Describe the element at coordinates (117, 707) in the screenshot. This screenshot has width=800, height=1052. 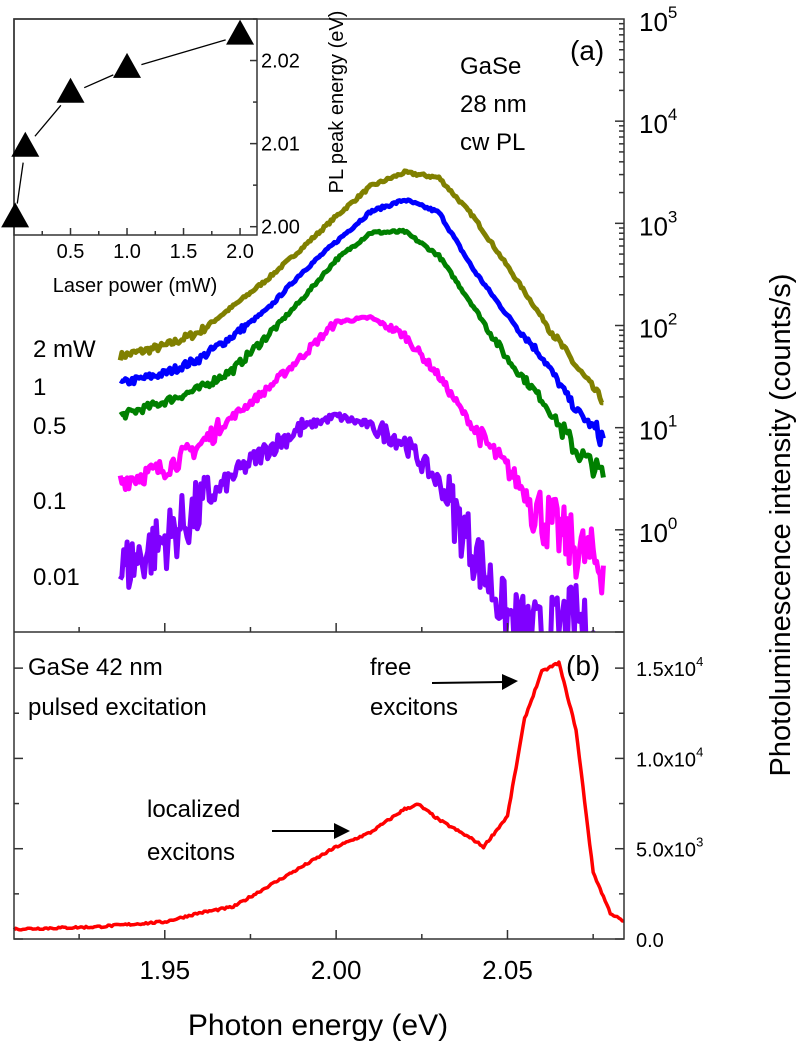
I see `excitation-label-b: pulsed excitation` at that location.